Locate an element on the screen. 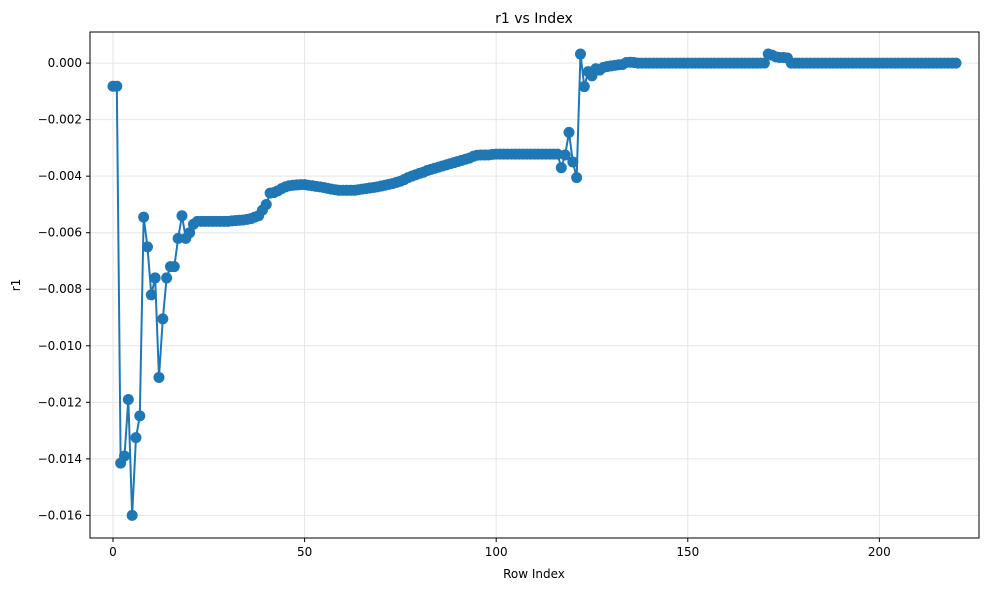 The height and width of the screenshot is (590, 990). x-tick-label: 150 is located at coordinates (687, 552).